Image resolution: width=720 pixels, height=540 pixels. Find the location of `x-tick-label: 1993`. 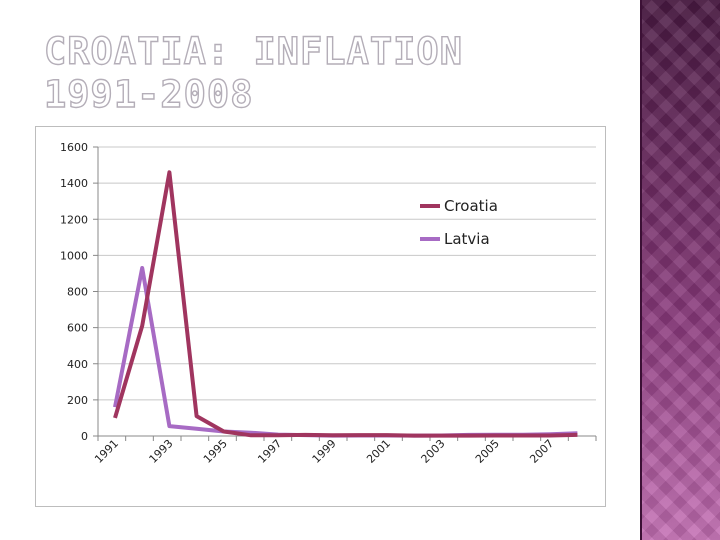

x-tick-label: 1993 is located at coordinates (161, 451).